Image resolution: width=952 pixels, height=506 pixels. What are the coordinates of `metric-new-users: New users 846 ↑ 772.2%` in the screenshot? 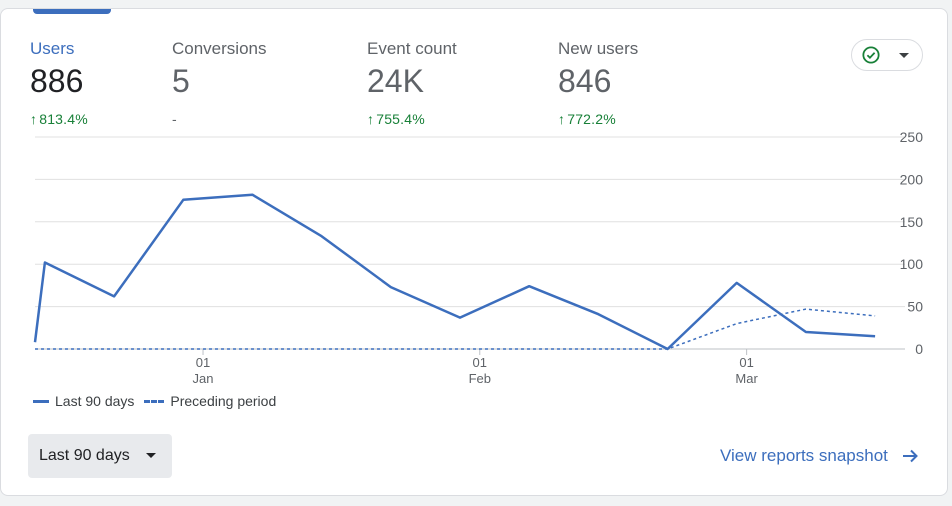 It's located at (598, 83).